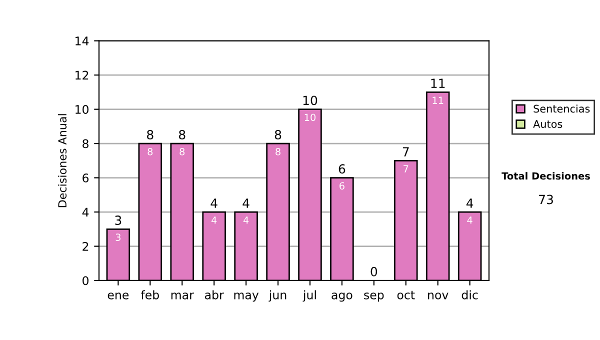 Image resolution: width=600 pixels, height=340 pixels. I want to click on y-axis-title: Decisiones Anual, so click(62, 161).